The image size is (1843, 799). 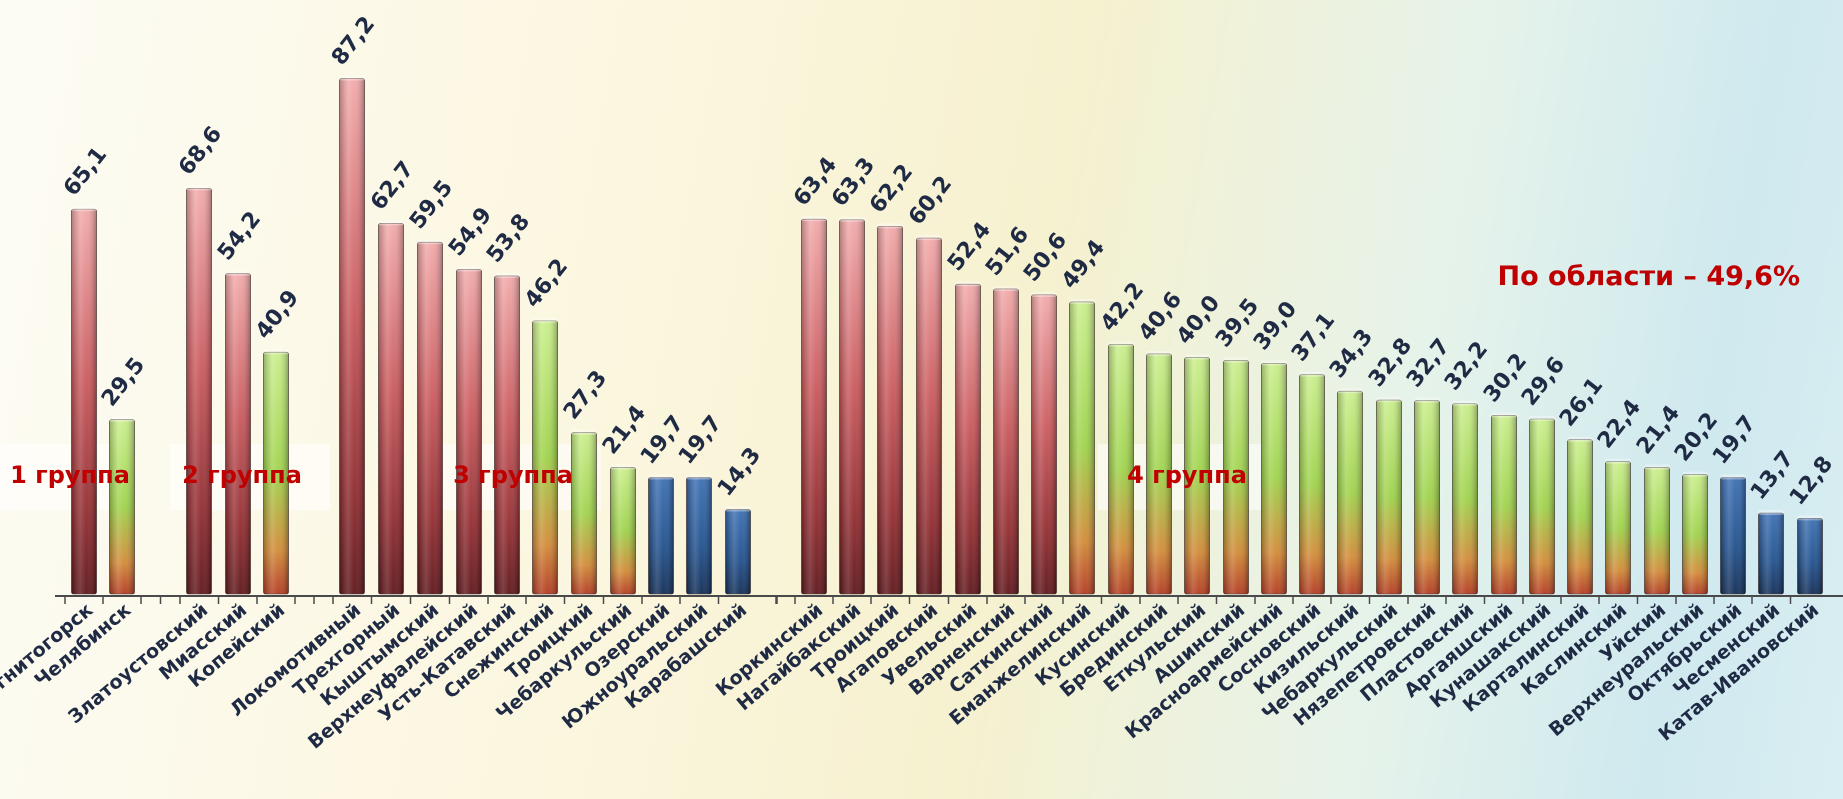 I want to click on data-label: 26,1, so click(x=1581, y=402).